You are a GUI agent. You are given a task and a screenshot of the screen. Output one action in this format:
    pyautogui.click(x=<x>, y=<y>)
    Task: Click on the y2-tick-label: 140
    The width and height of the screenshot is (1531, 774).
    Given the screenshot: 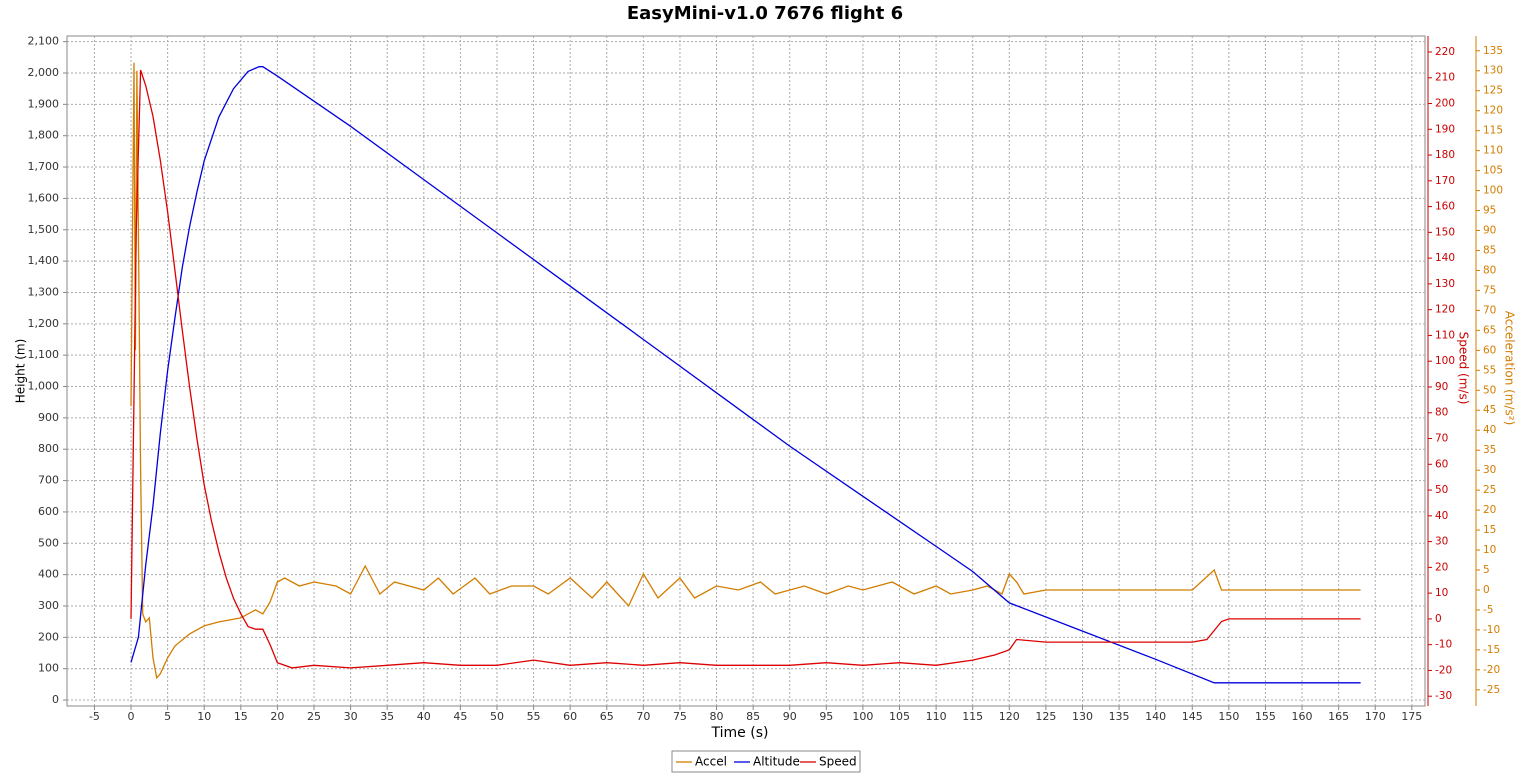 What is the action you would take?
    pyautogui.click(x=1445, y=258)
    